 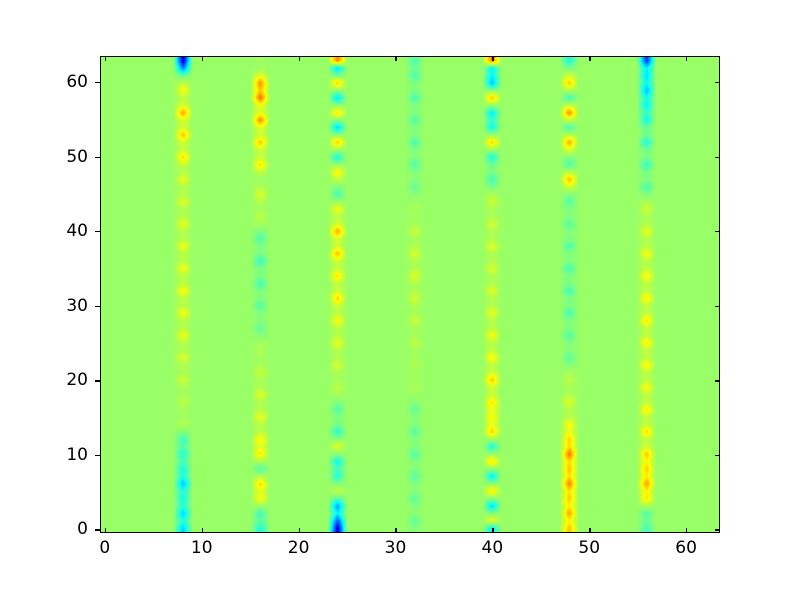 I want to click on y-tick-label: 10, so click(x=77, y=454).